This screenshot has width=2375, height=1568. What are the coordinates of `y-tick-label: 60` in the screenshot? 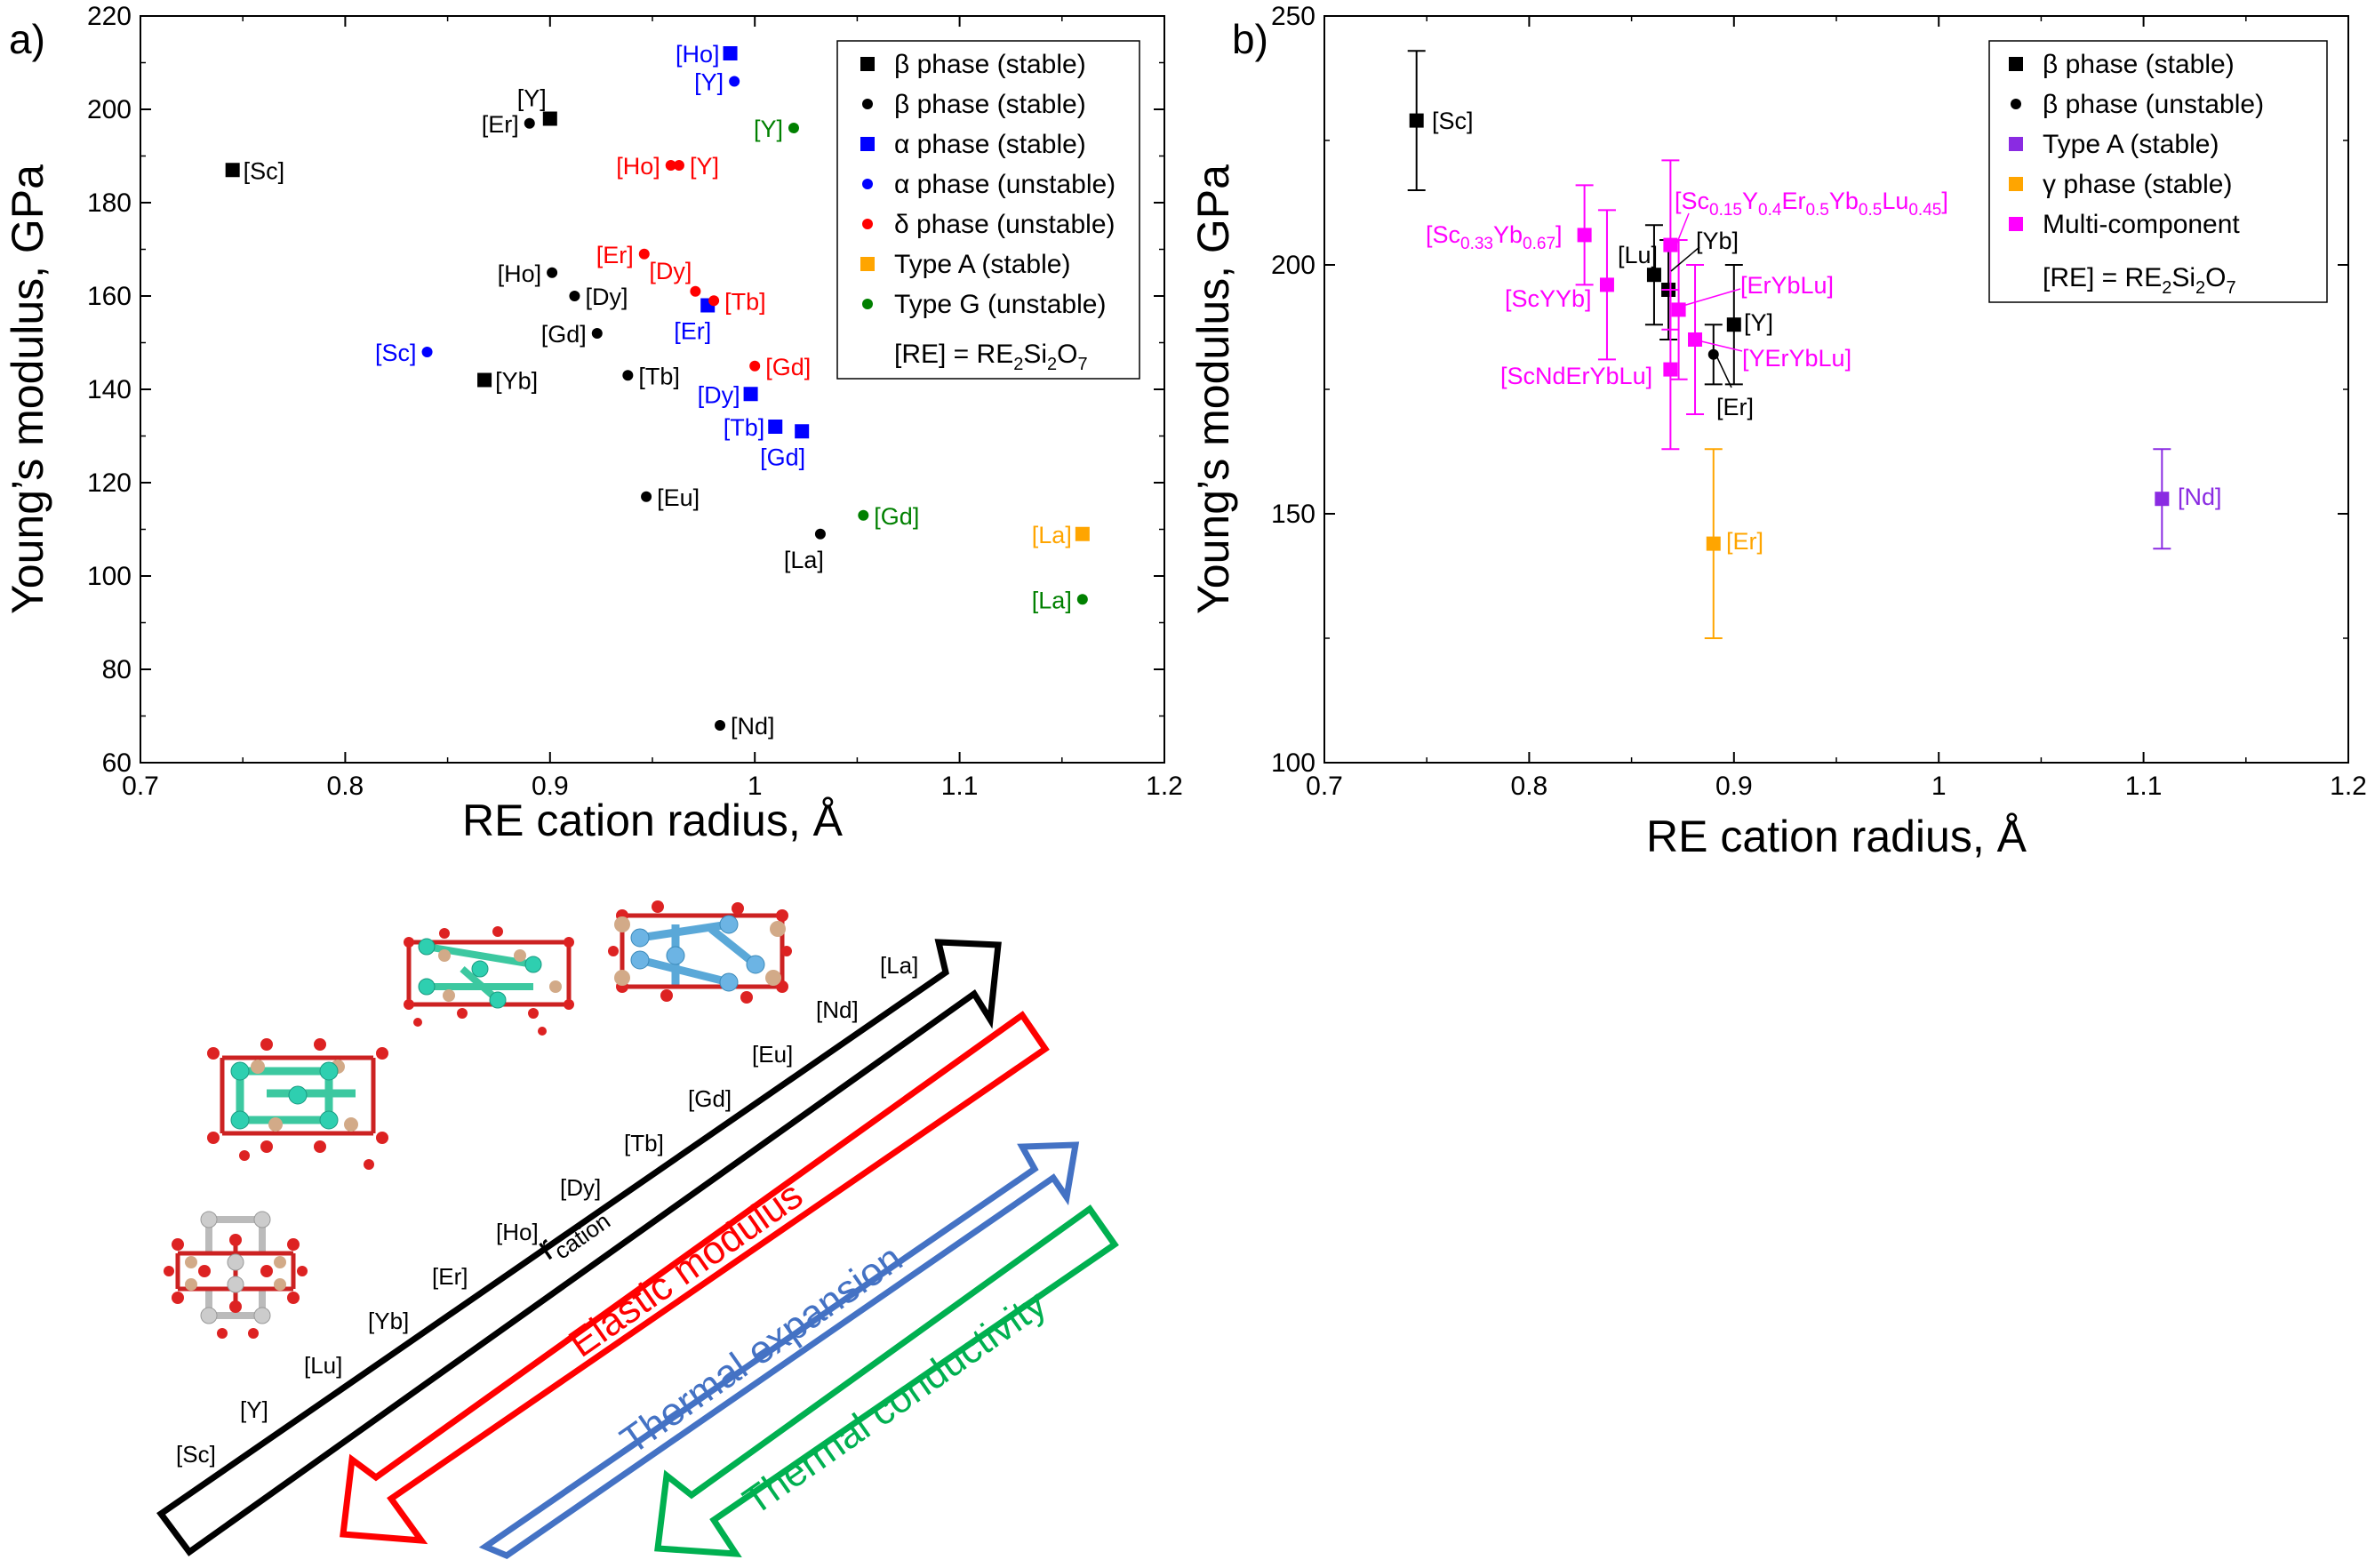 It's located at (117, 763).